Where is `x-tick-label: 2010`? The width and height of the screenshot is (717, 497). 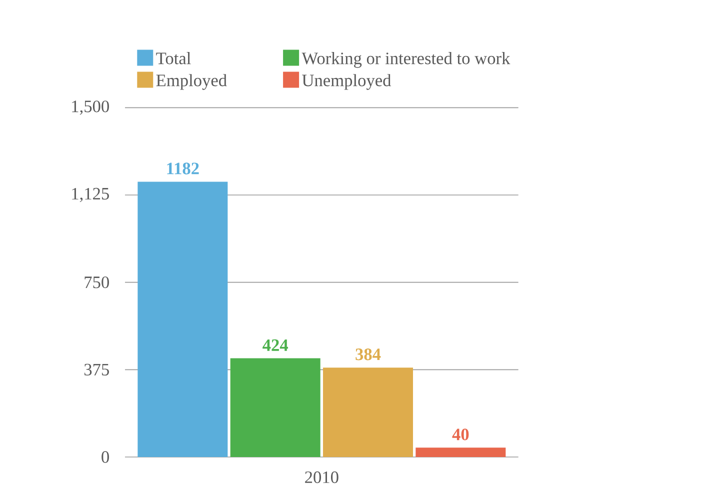 x-tick-label: 2010 is located at coordinates (321, 477).